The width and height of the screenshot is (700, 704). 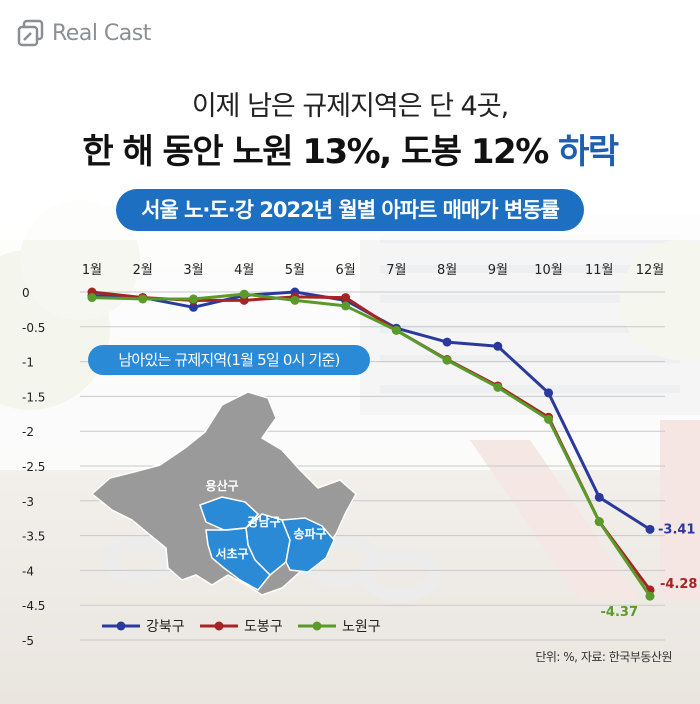 I want to click on y-tick-label: -1.5, so click(x=33, y=397).